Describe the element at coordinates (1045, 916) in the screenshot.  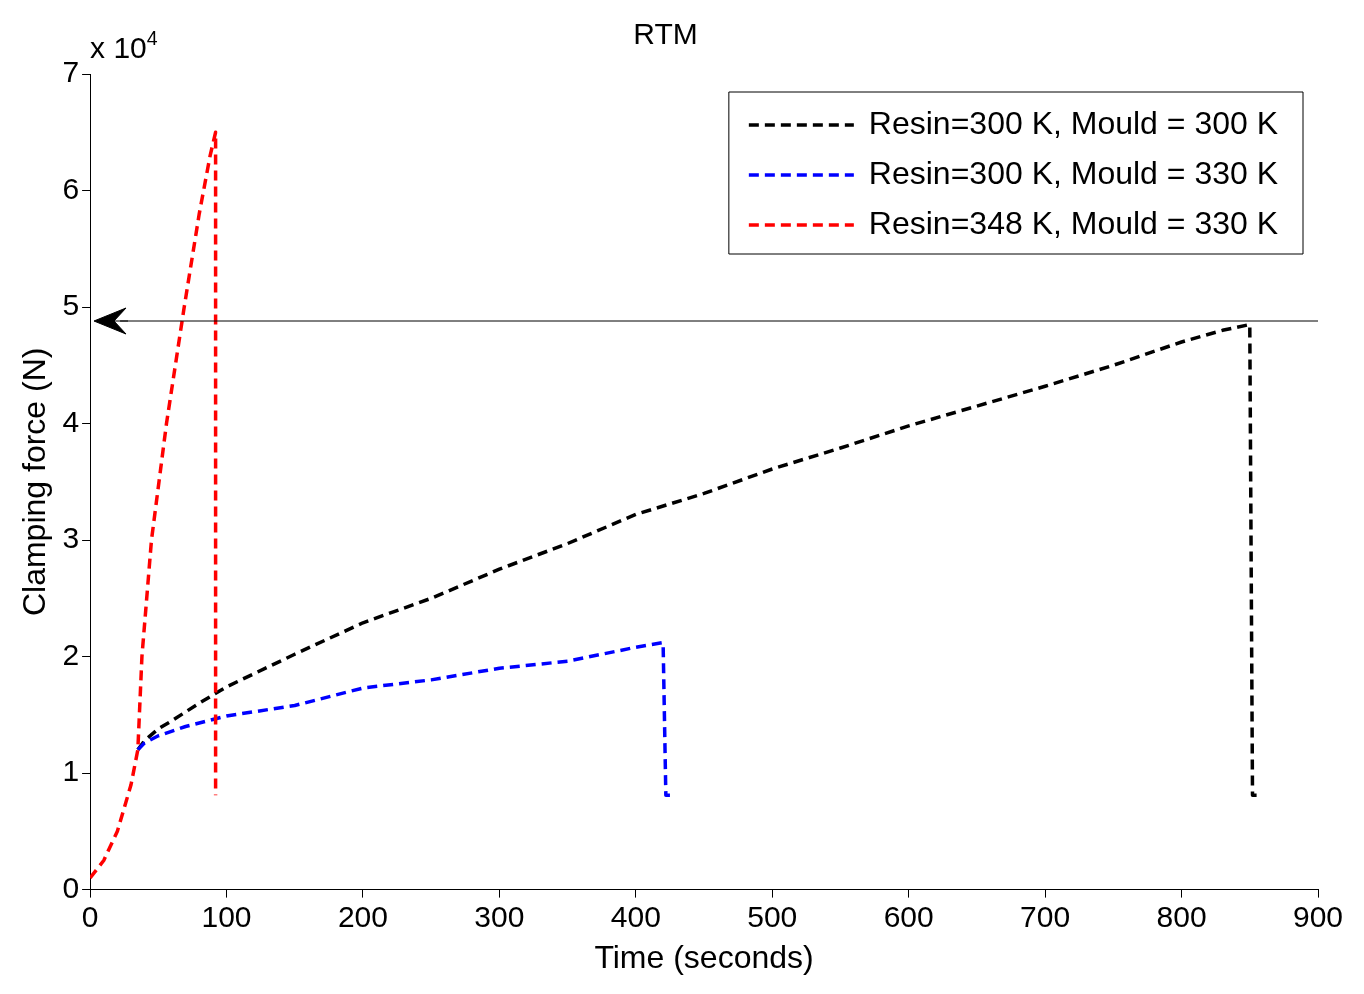
I see `x-tick-label: 700` at that location.